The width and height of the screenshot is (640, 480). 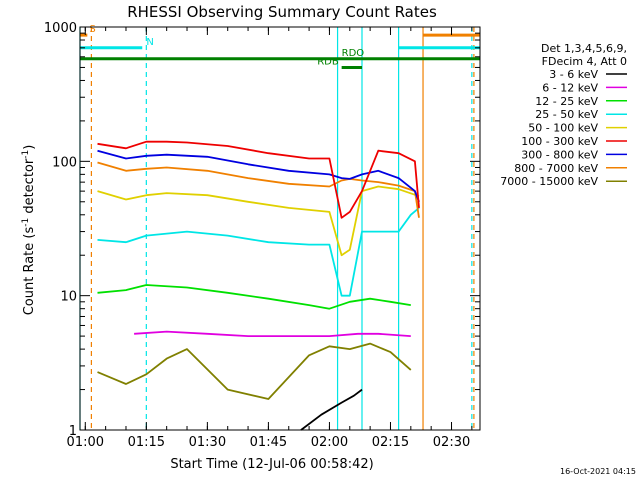 I want to click on flag-label-s: S, so click(x=92, y=29).